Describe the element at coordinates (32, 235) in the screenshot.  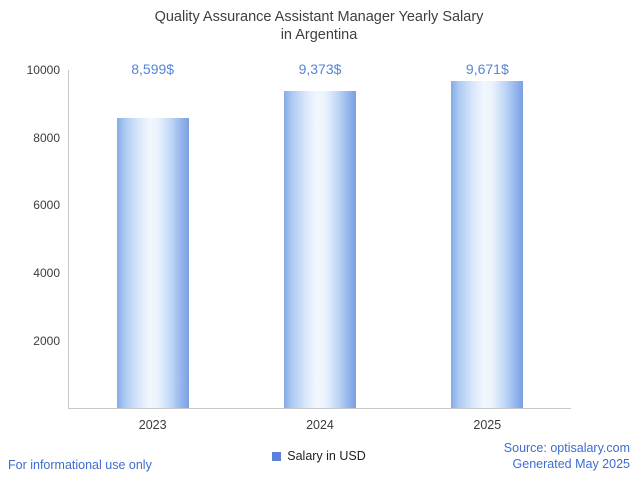
I see `y-axis: 2000 4000 6000 8000 10000` at that location.